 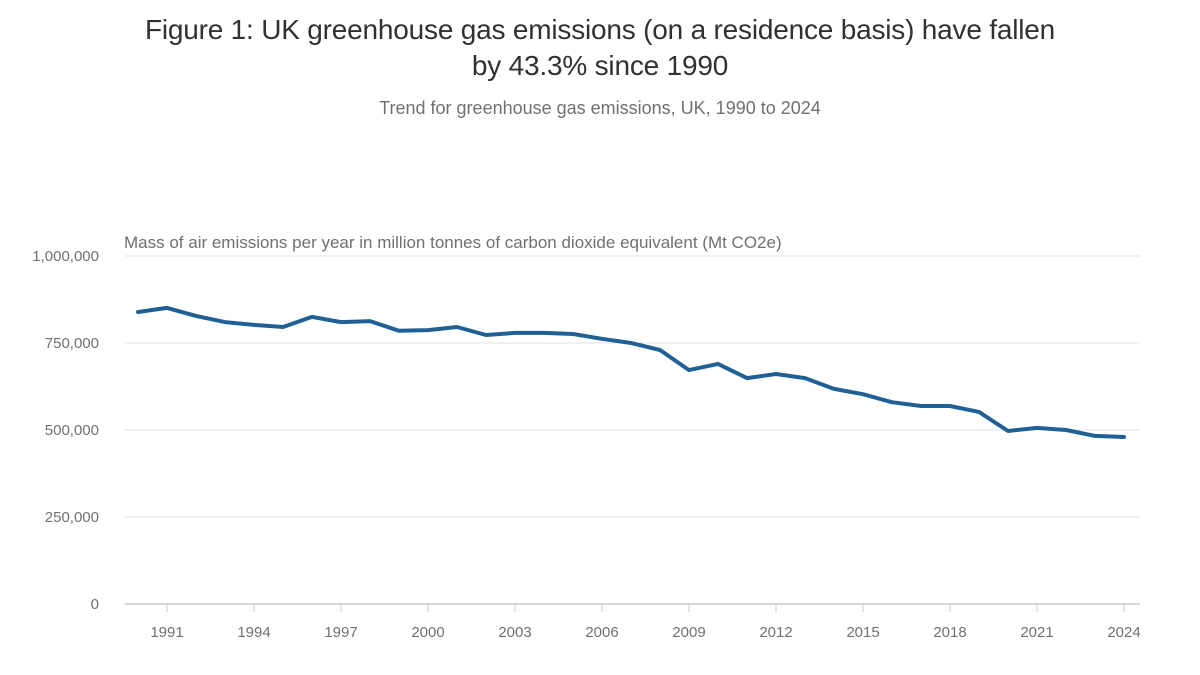 What do you see at coordinates (514, 632) in the screenshot?
I see `x-tick-label: 2003` at bounding box center [514, 632].